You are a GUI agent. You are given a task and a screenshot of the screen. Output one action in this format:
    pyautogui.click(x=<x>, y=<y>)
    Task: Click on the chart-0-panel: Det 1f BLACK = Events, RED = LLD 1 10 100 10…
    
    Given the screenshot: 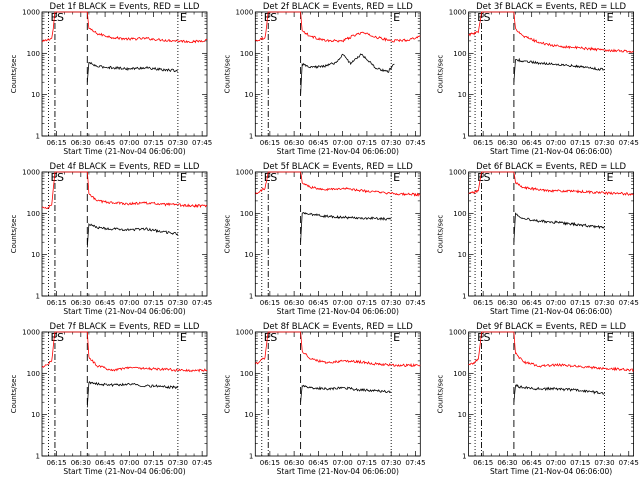 What is the action you would take?
    pyautogui.click(x=111, y=79)
    